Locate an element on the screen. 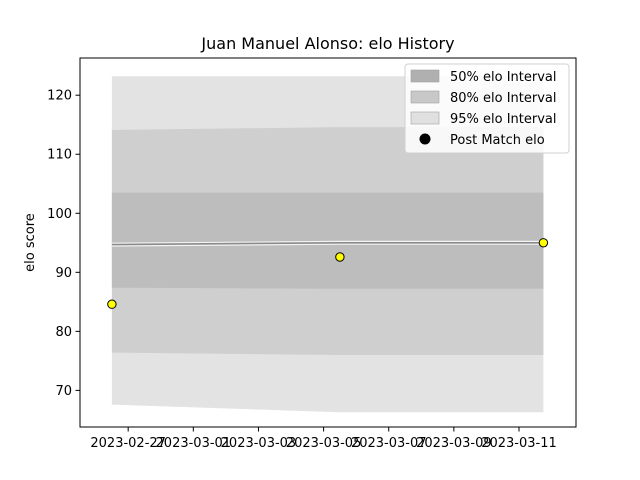 This screenshot has width=640, height=480. legend-label: 95% elo Interval is located at coordinates (503, 119).